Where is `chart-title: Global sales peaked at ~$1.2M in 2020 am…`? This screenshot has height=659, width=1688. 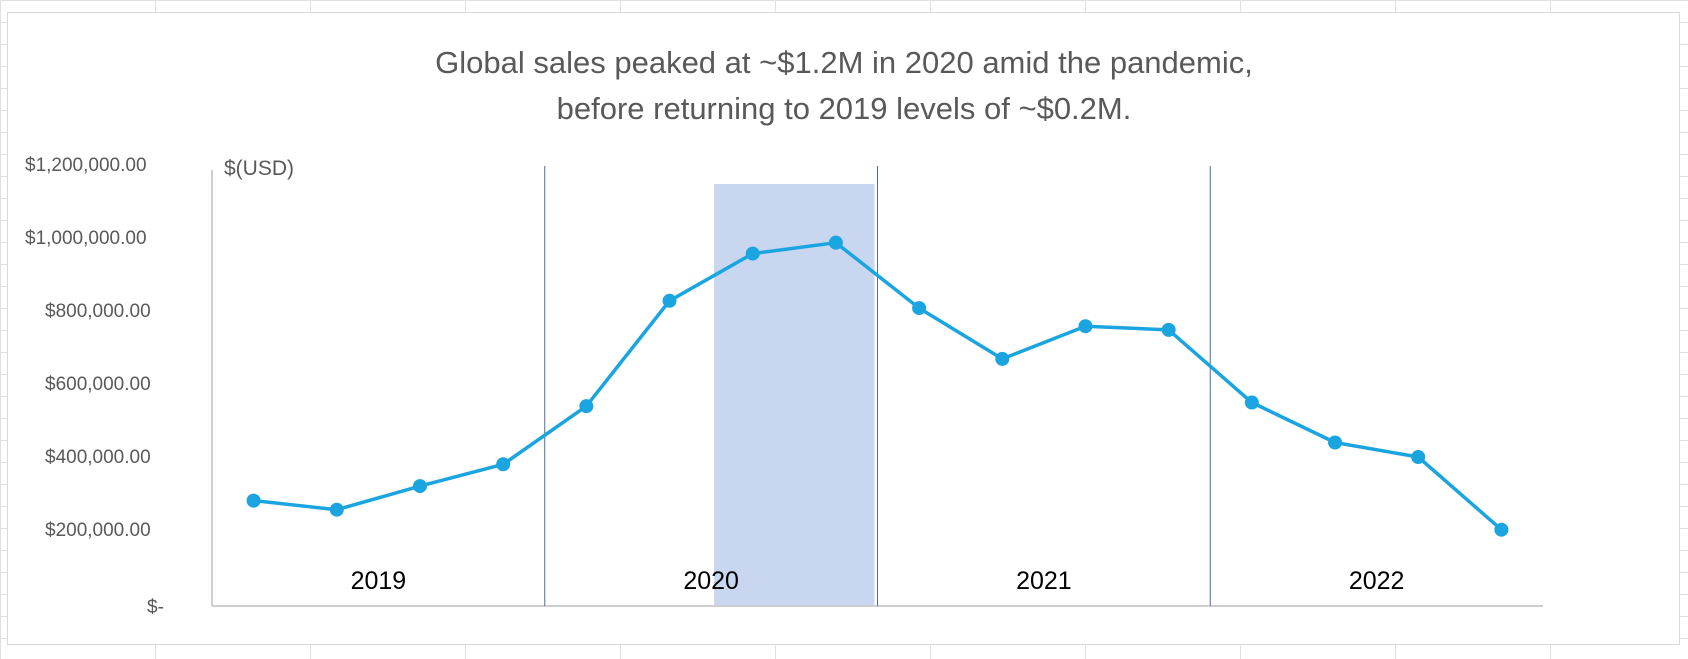
chart-title: Global sales peaked at ~$1.2M in 2020 am… is located at coordinates (844, 85).